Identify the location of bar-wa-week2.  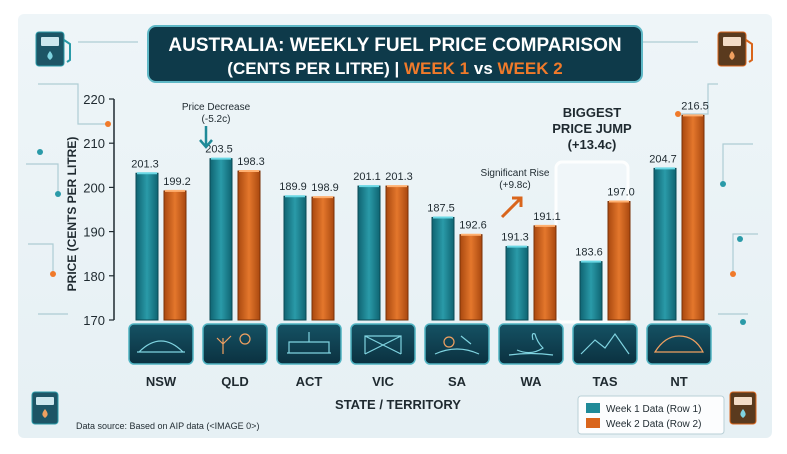
(545, 273).